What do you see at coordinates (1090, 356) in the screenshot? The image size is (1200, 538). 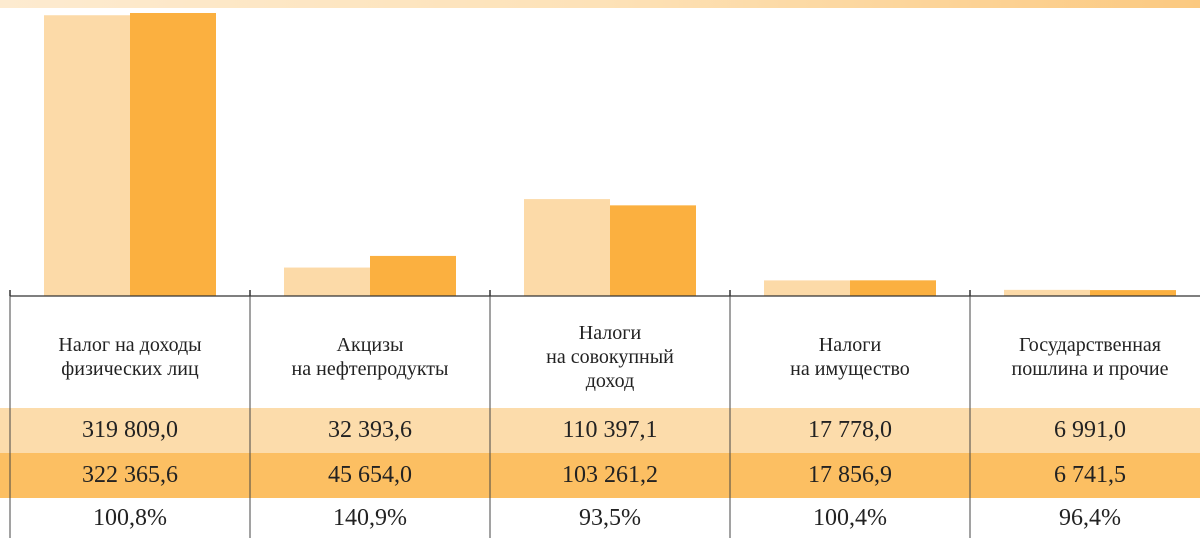 I see `category-label: Государственная пошлина и прочие` at bounding box center [1090, 356].